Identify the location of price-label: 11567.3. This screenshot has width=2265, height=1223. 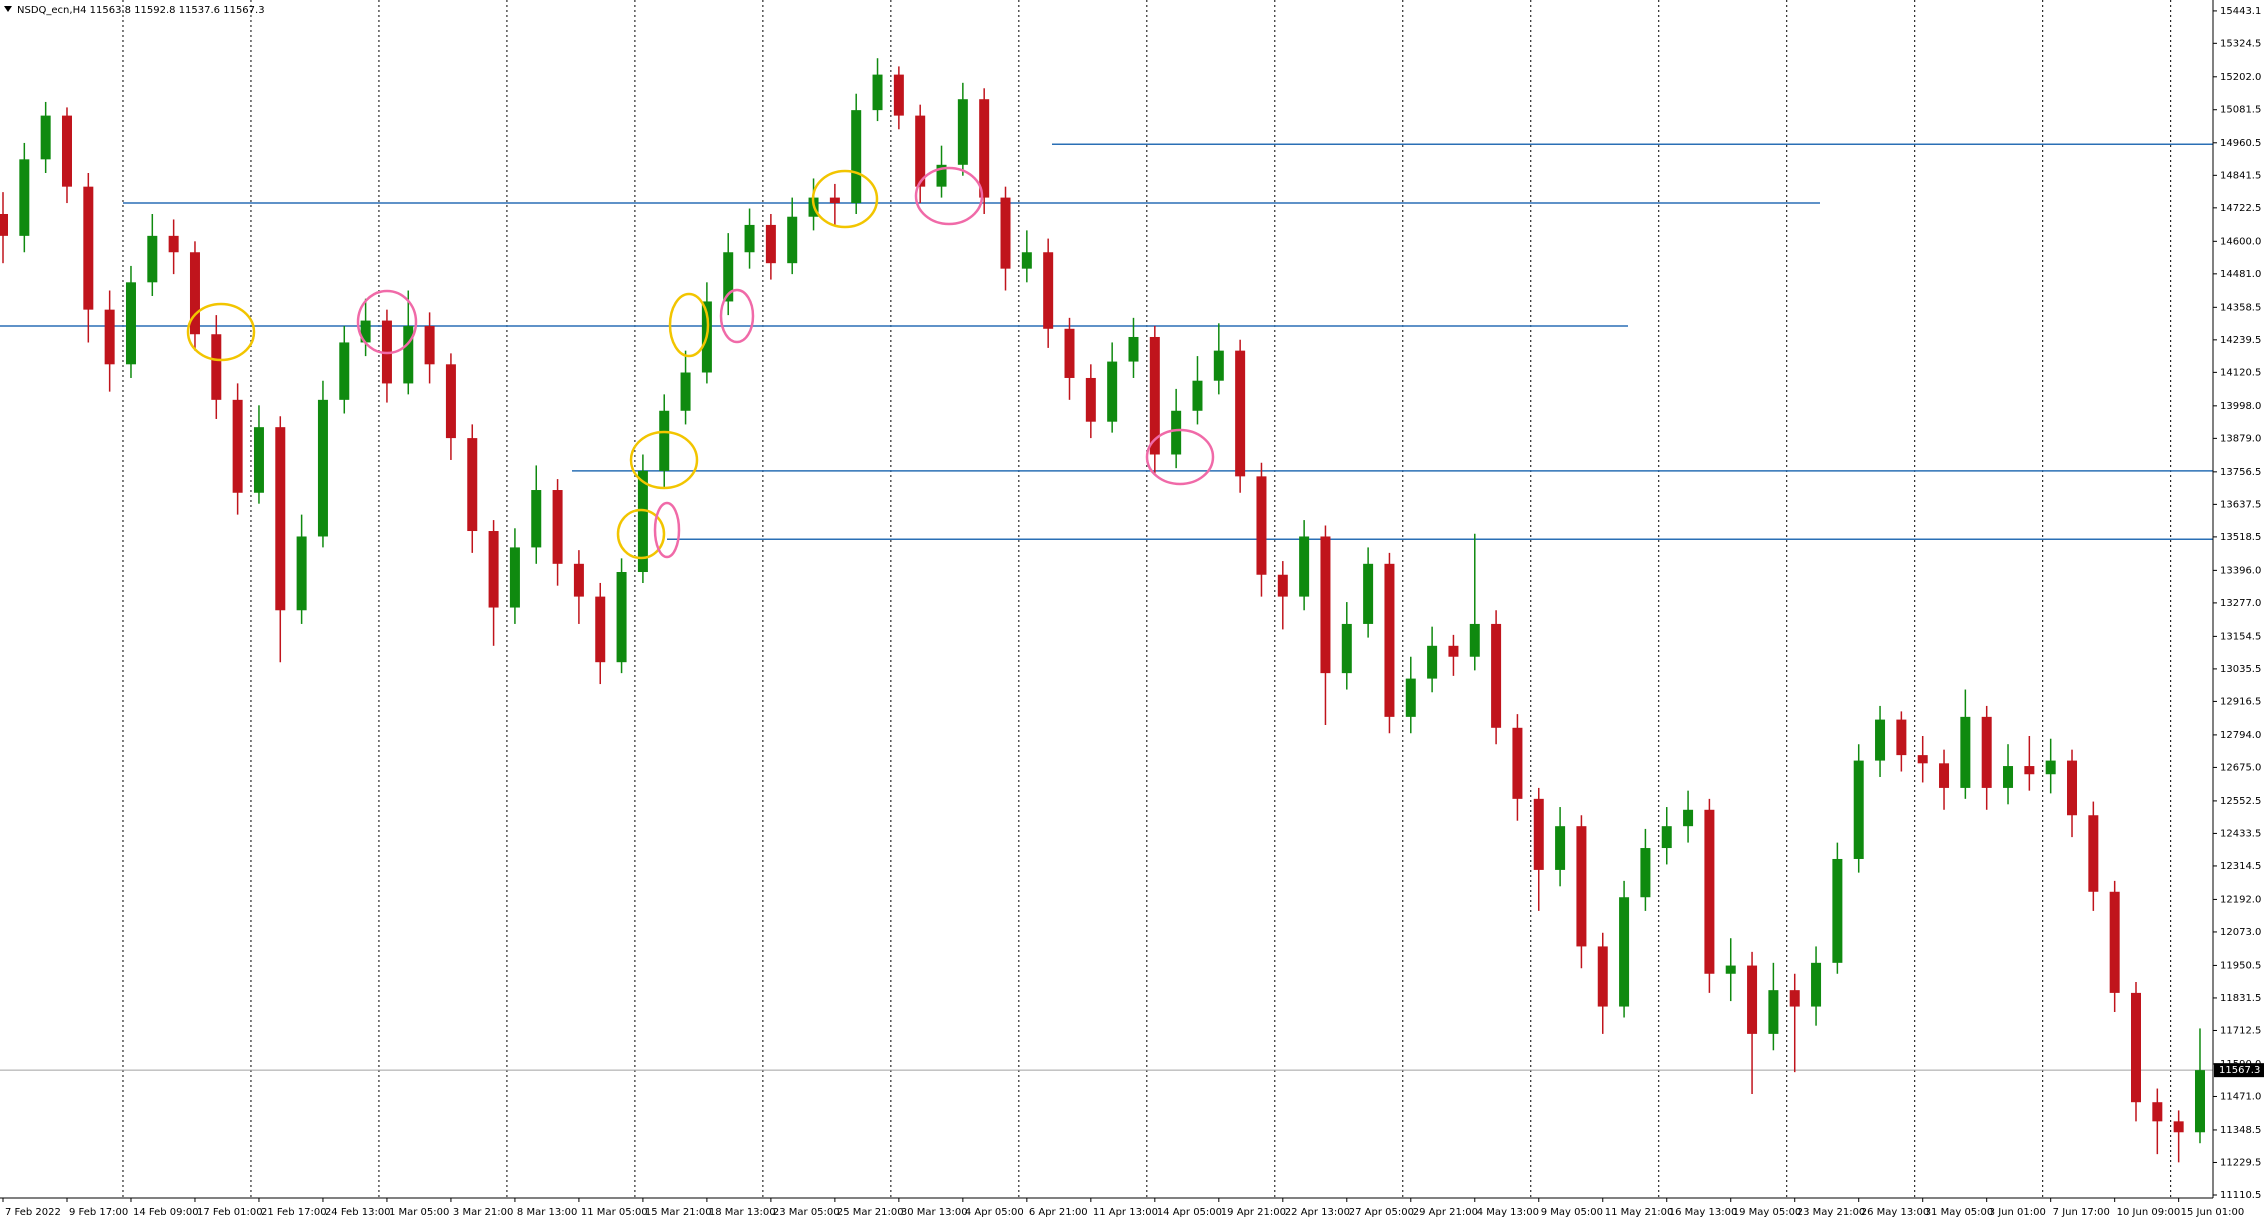
(2239, 1070).